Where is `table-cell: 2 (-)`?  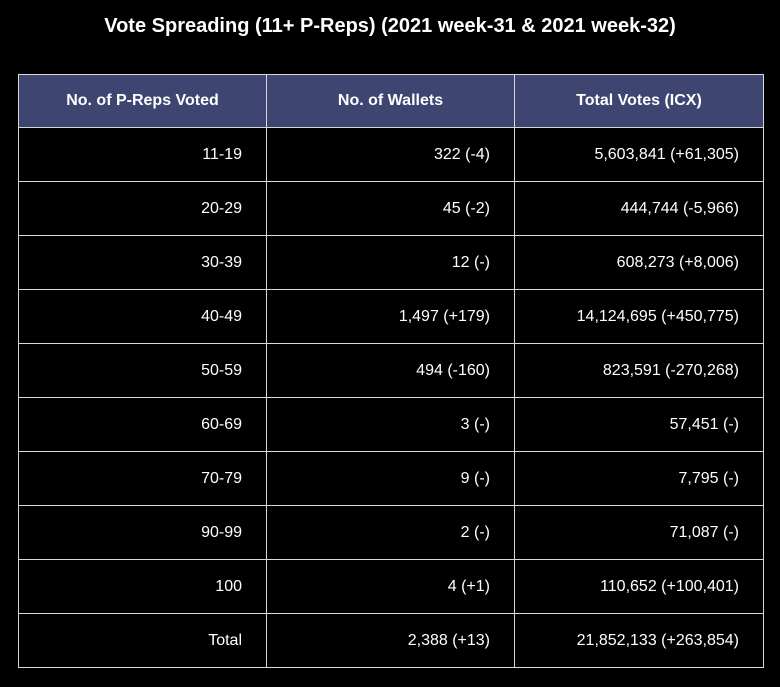 table-cell: 2 (-) is located at coordinates (390, 532).